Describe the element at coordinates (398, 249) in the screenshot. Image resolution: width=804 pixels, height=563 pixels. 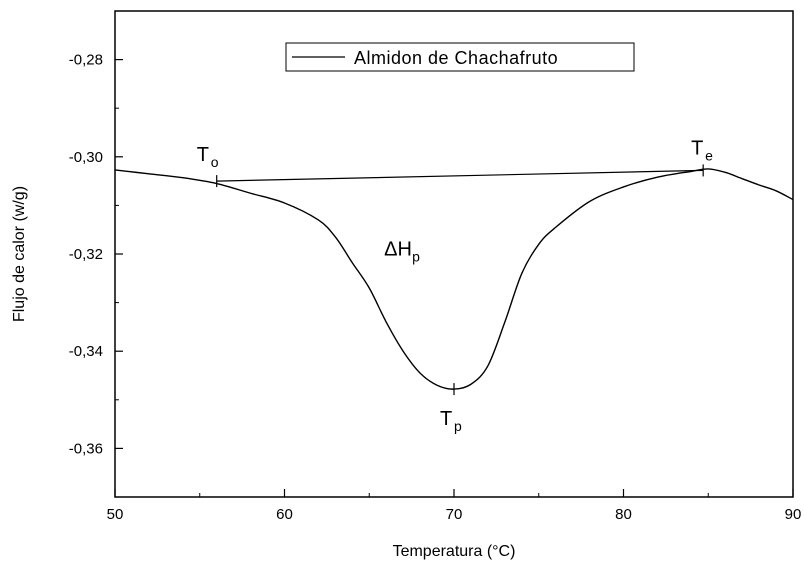
I see `annotation-label: ΔH` at that location.